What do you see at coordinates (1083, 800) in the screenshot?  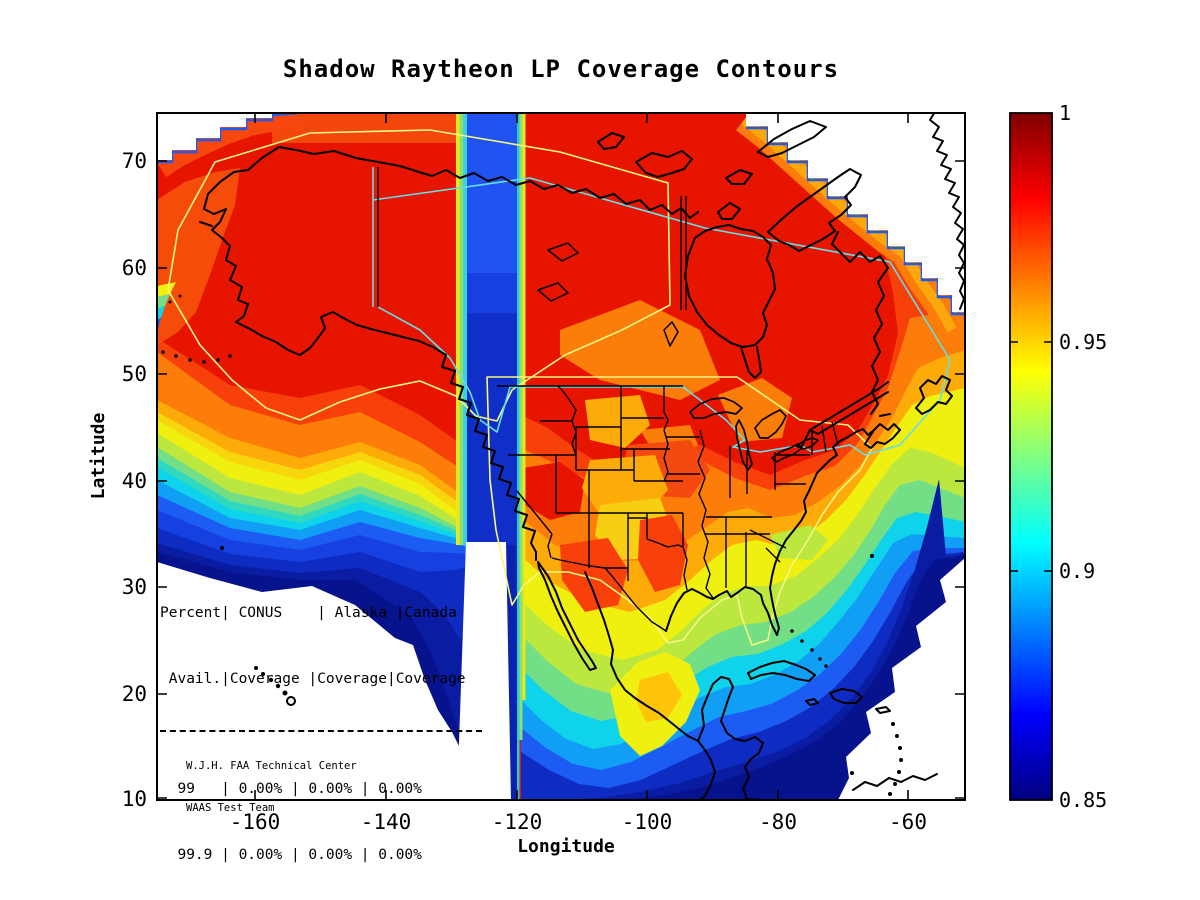 I see `colorbar-label-085: 0.85` at bounding box center [1083, 800].